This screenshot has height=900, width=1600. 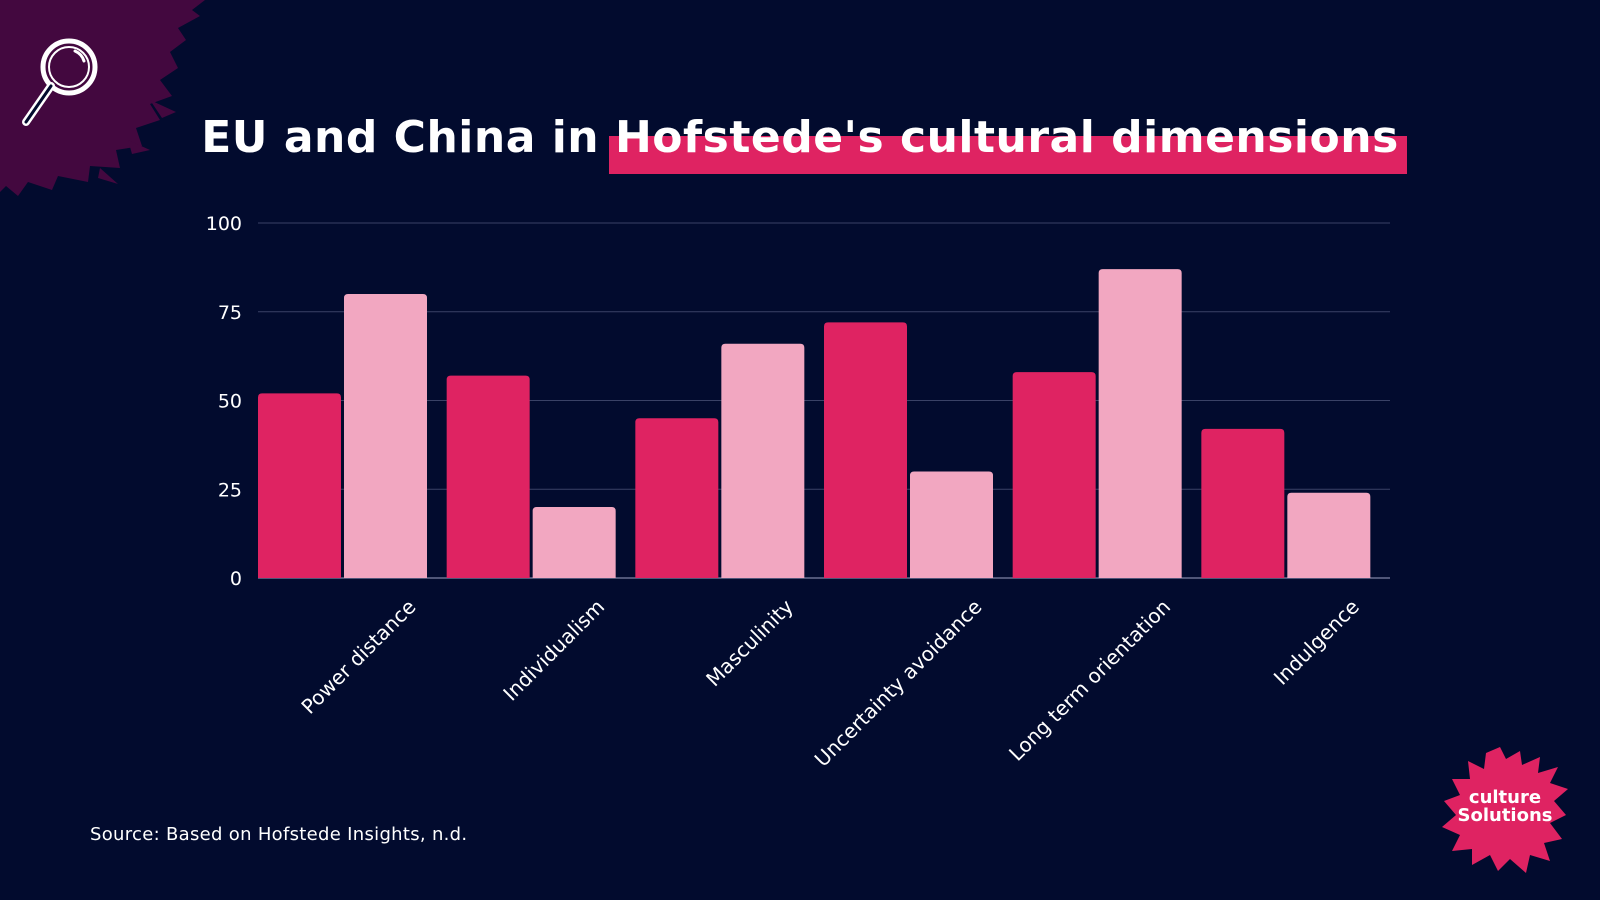 I want to click on logo-paint-splash, so click(x=1505, y=810).